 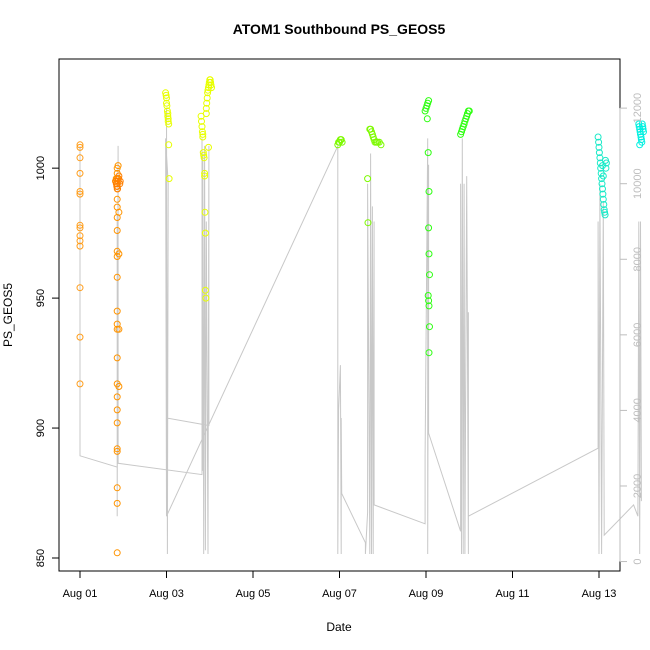 What do you see at coordinates (80, 594) in the screenshot?
I see `x-tick-label: Aug 01` at bounding box center [80, 594].